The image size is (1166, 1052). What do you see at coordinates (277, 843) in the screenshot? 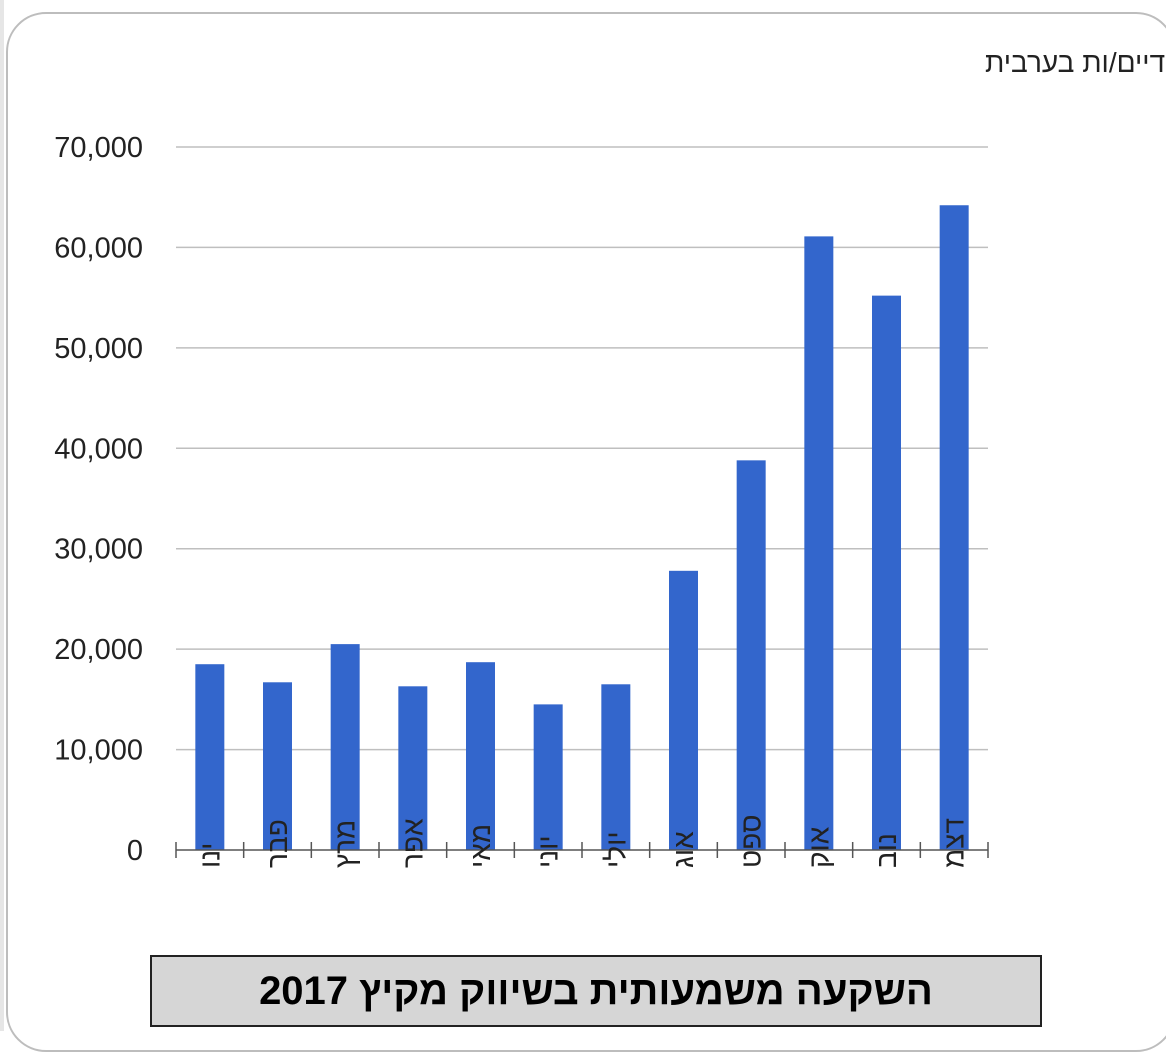
I see `x-tick-label: פבר` at bounding box center [277, 843].